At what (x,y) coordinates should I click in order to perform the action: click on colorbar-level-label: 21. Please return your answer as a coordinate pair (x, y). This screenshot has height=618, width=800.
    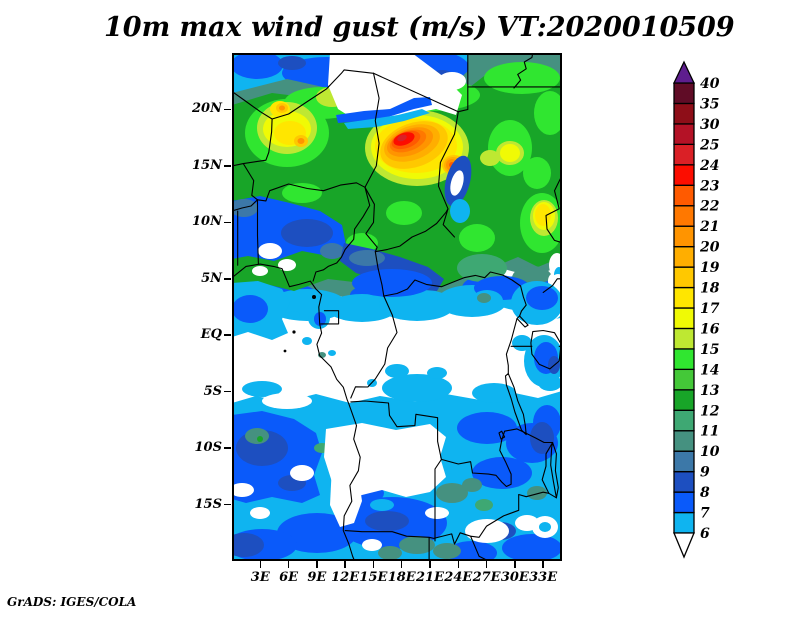
    Looking at the image, I should click on (709, 227).